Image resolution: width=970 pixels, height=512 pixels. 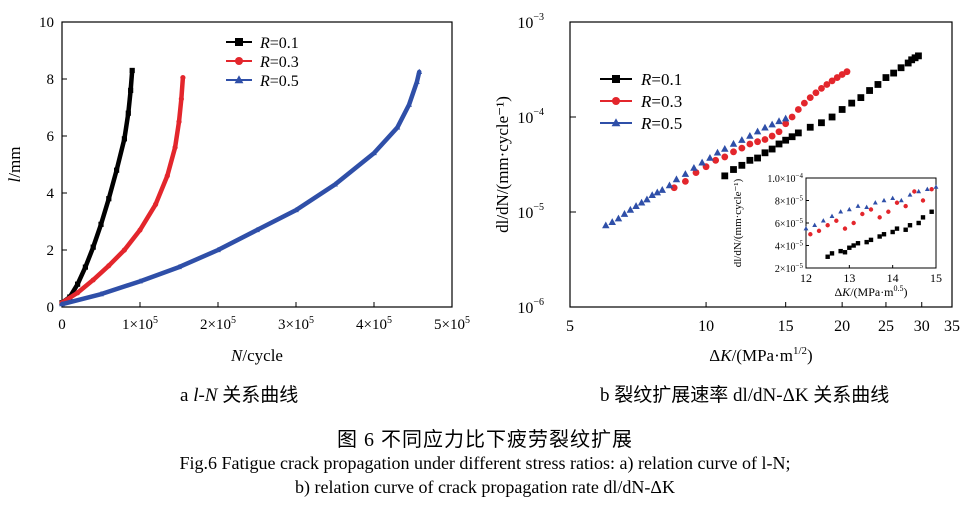 I want to click on subcaption-a-italic: l-N, so click(x=205, y=395).